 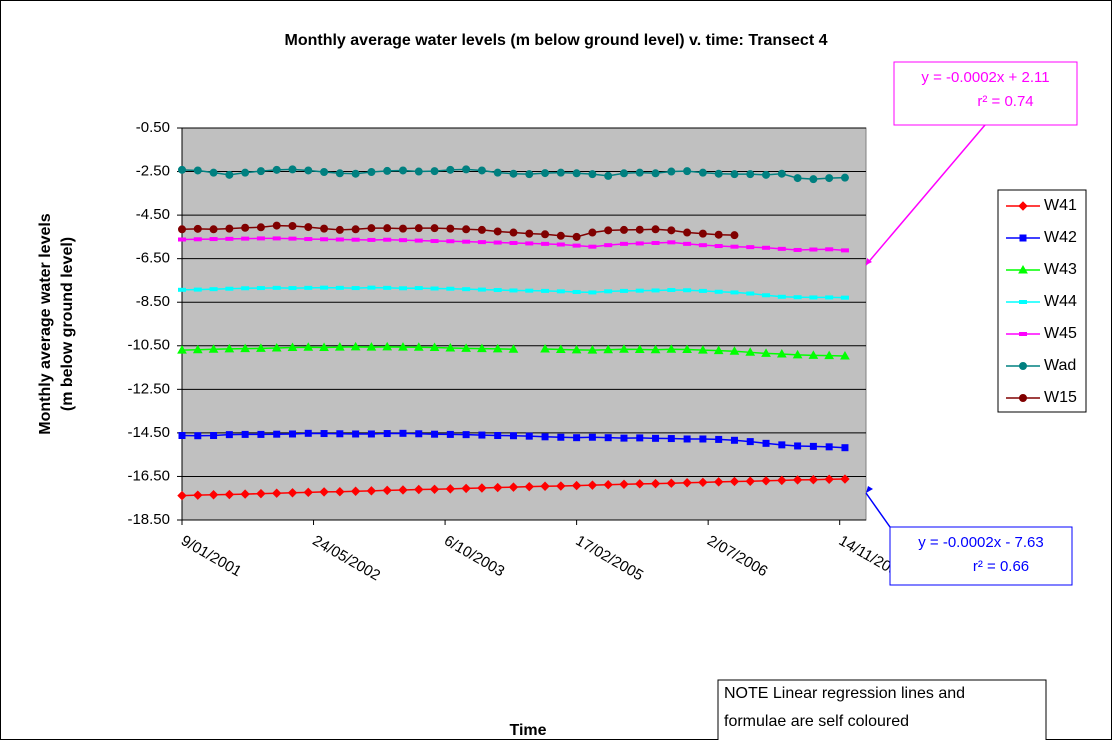 What do you see at coordinates (985, 77) in the screenshot?
I see `annotation-text: y = -0.0002x + 2.11` at bounding box center [985, 77].